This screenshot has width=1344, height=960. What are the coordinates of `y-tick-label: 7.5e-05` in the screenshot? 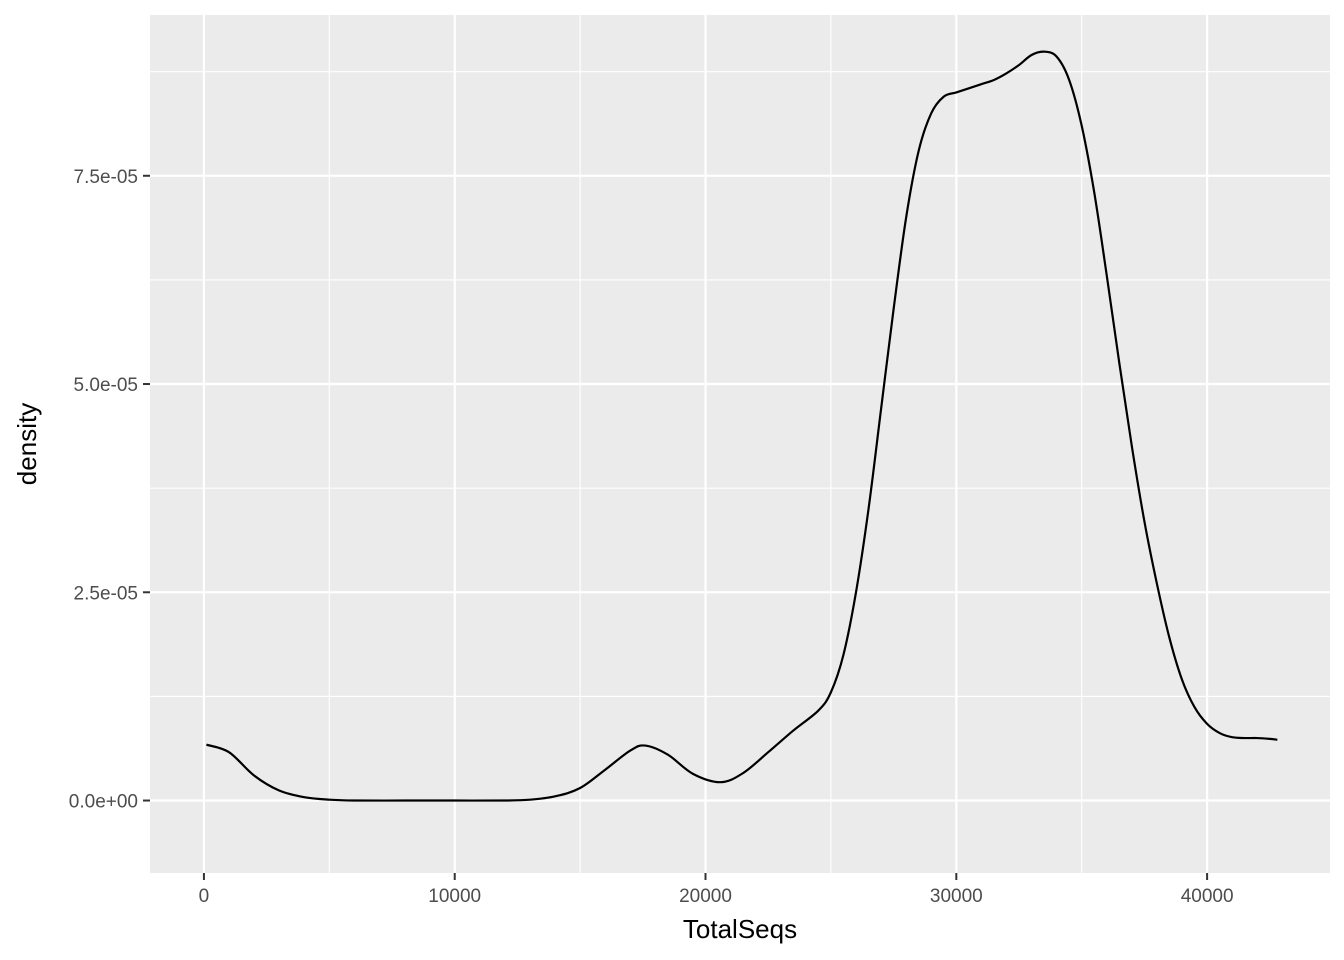 It's located at (106, 177).